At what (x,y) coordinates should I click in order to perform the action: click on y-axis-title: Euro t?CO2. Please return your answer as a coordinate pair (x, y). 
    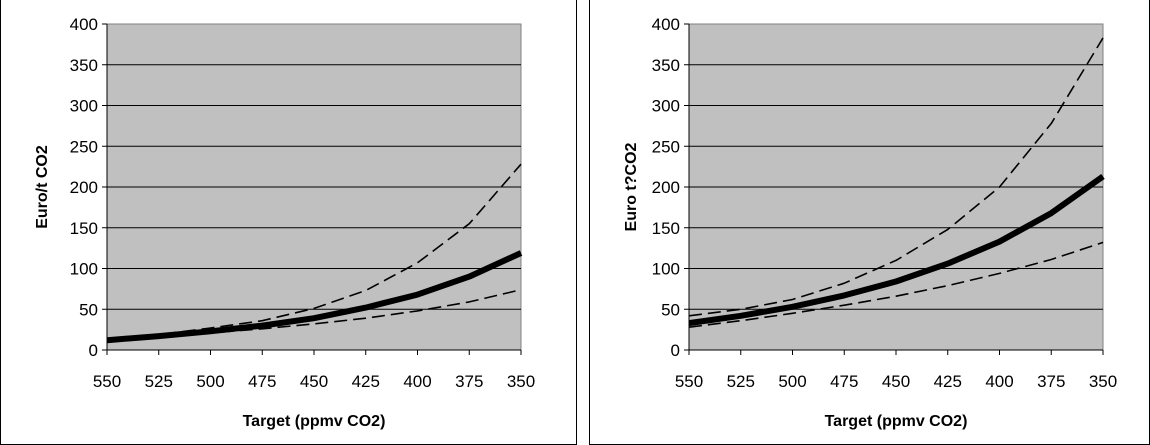
    Looking at the image, I should click on (631, 186).